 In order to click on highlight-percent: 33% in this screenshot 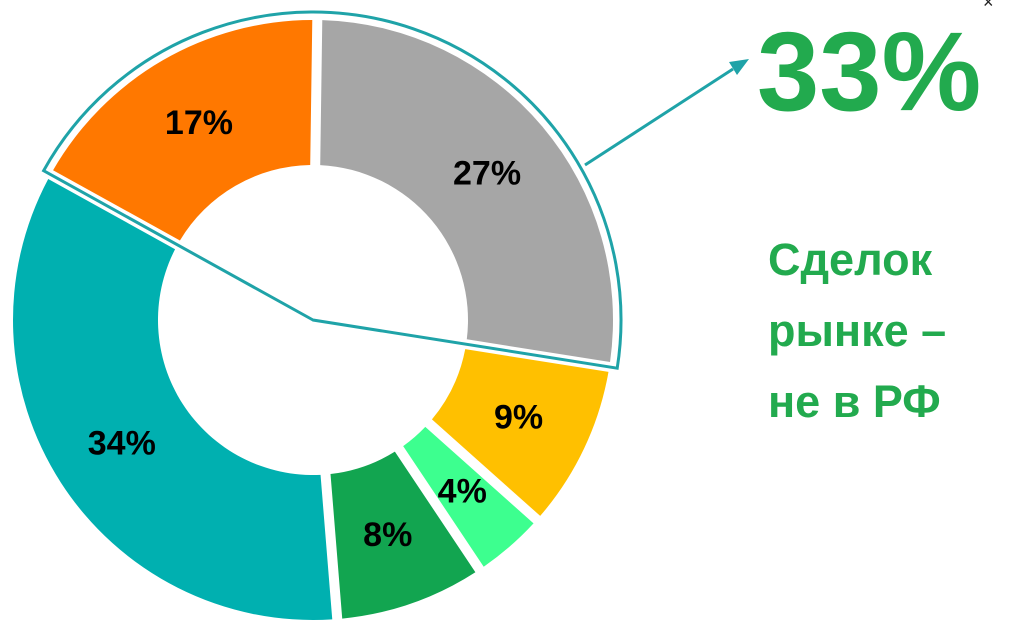, I will do `click(869, 71)`.